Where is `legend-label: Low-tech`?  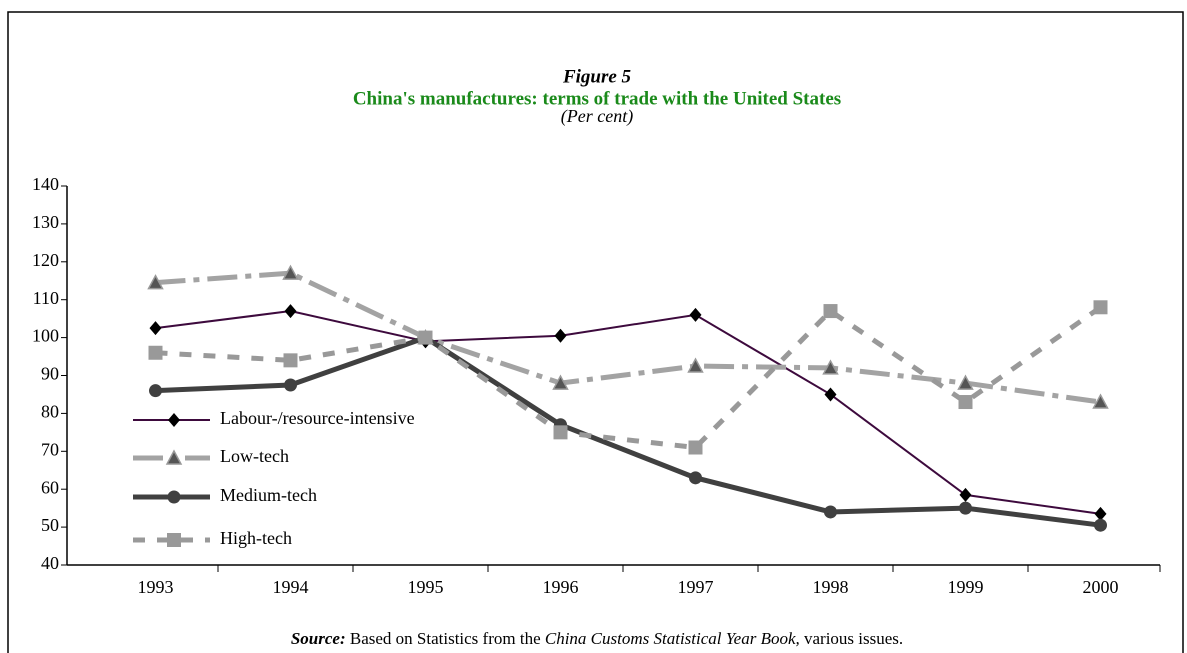 legend-label: Low-tech is located at coordinates (254, 456).